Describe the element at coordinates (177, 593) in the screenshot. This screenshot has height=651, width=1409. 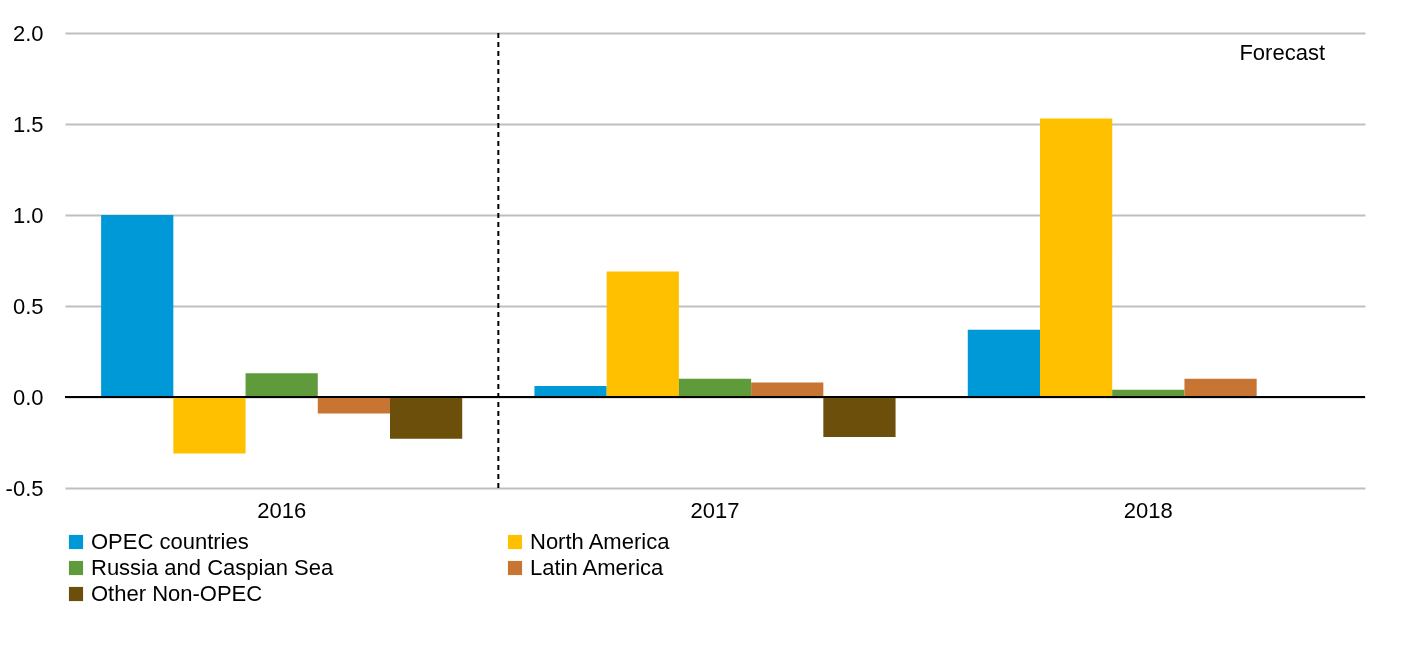
I see `legend-label: Other Non-OPEC` at that location.